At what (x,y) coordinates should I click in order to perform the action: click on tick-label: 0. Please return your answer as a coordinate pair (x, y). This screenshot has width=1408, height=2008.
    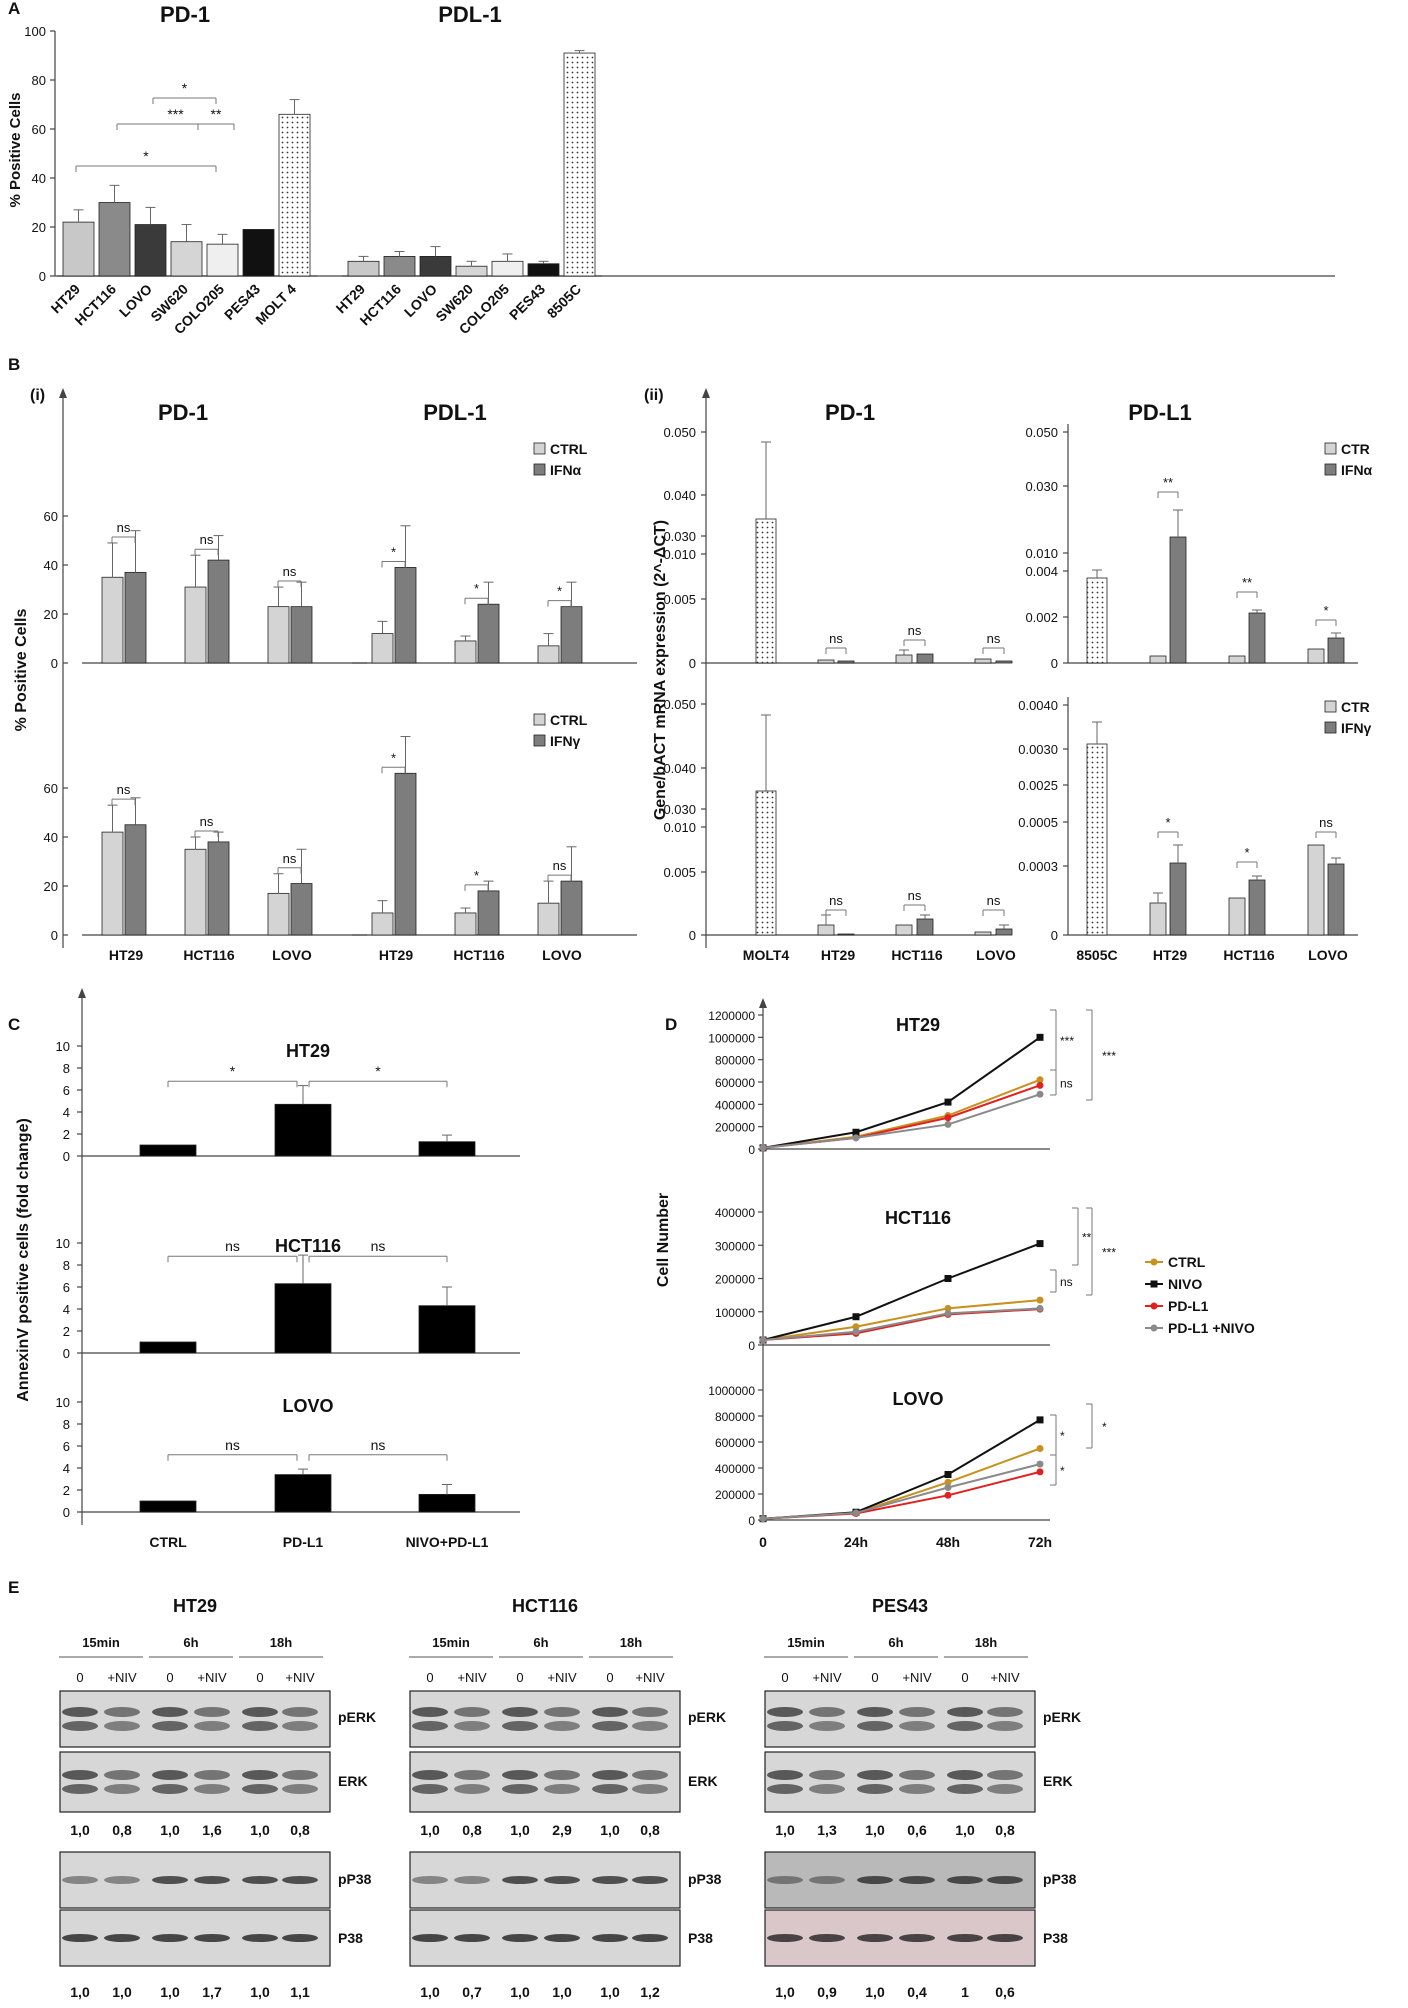
    Looking at the image, I should click on (692, 935).